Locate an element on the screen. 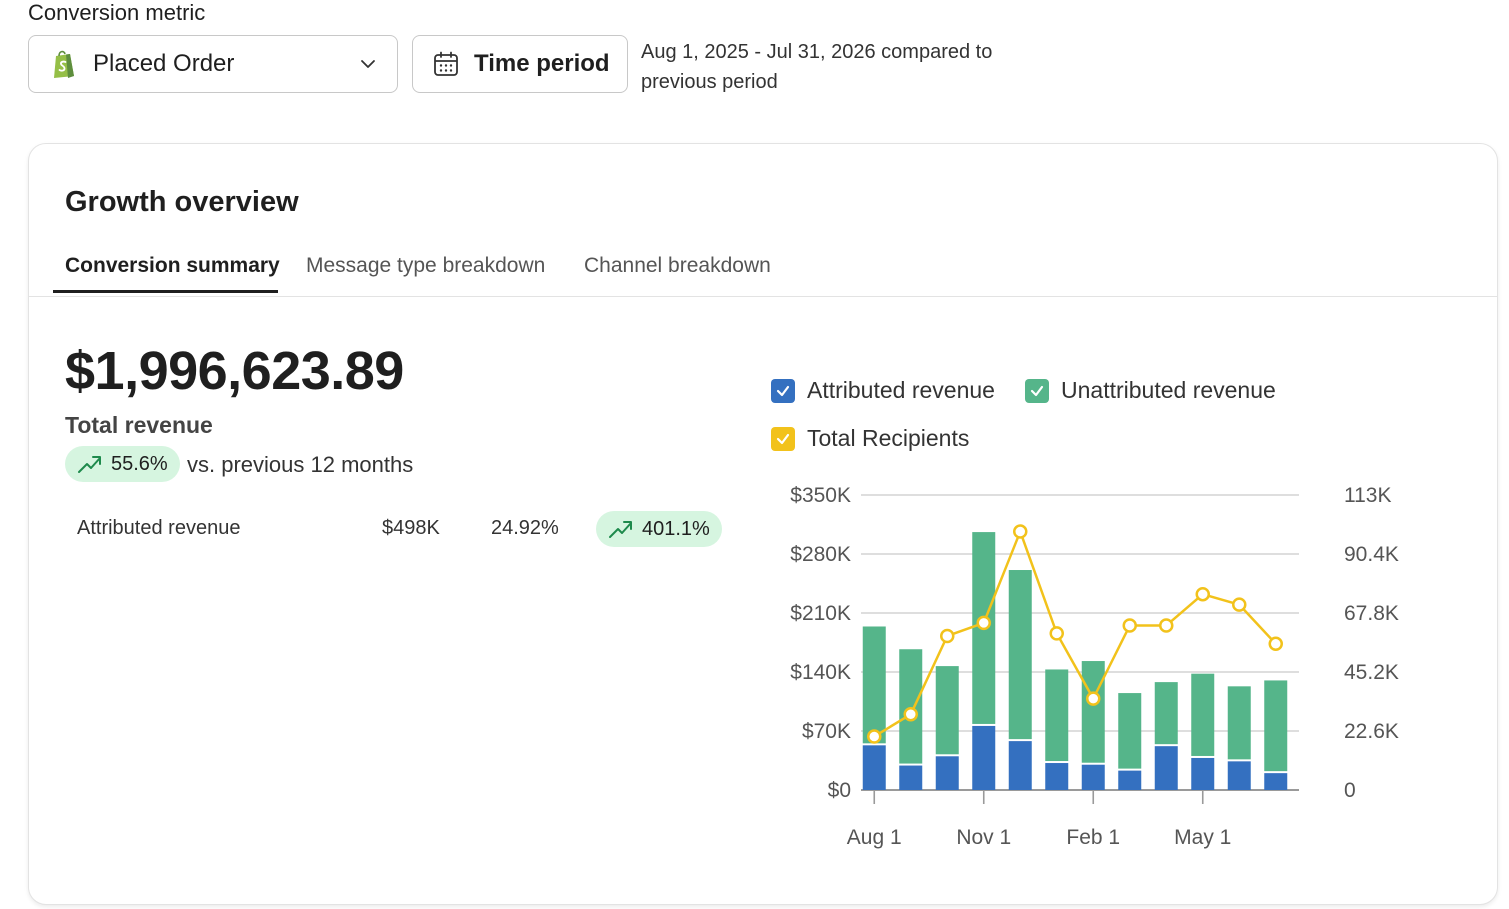 The image size is (1509, 909). line-total-recipients is located at coordinates (1075, 634).